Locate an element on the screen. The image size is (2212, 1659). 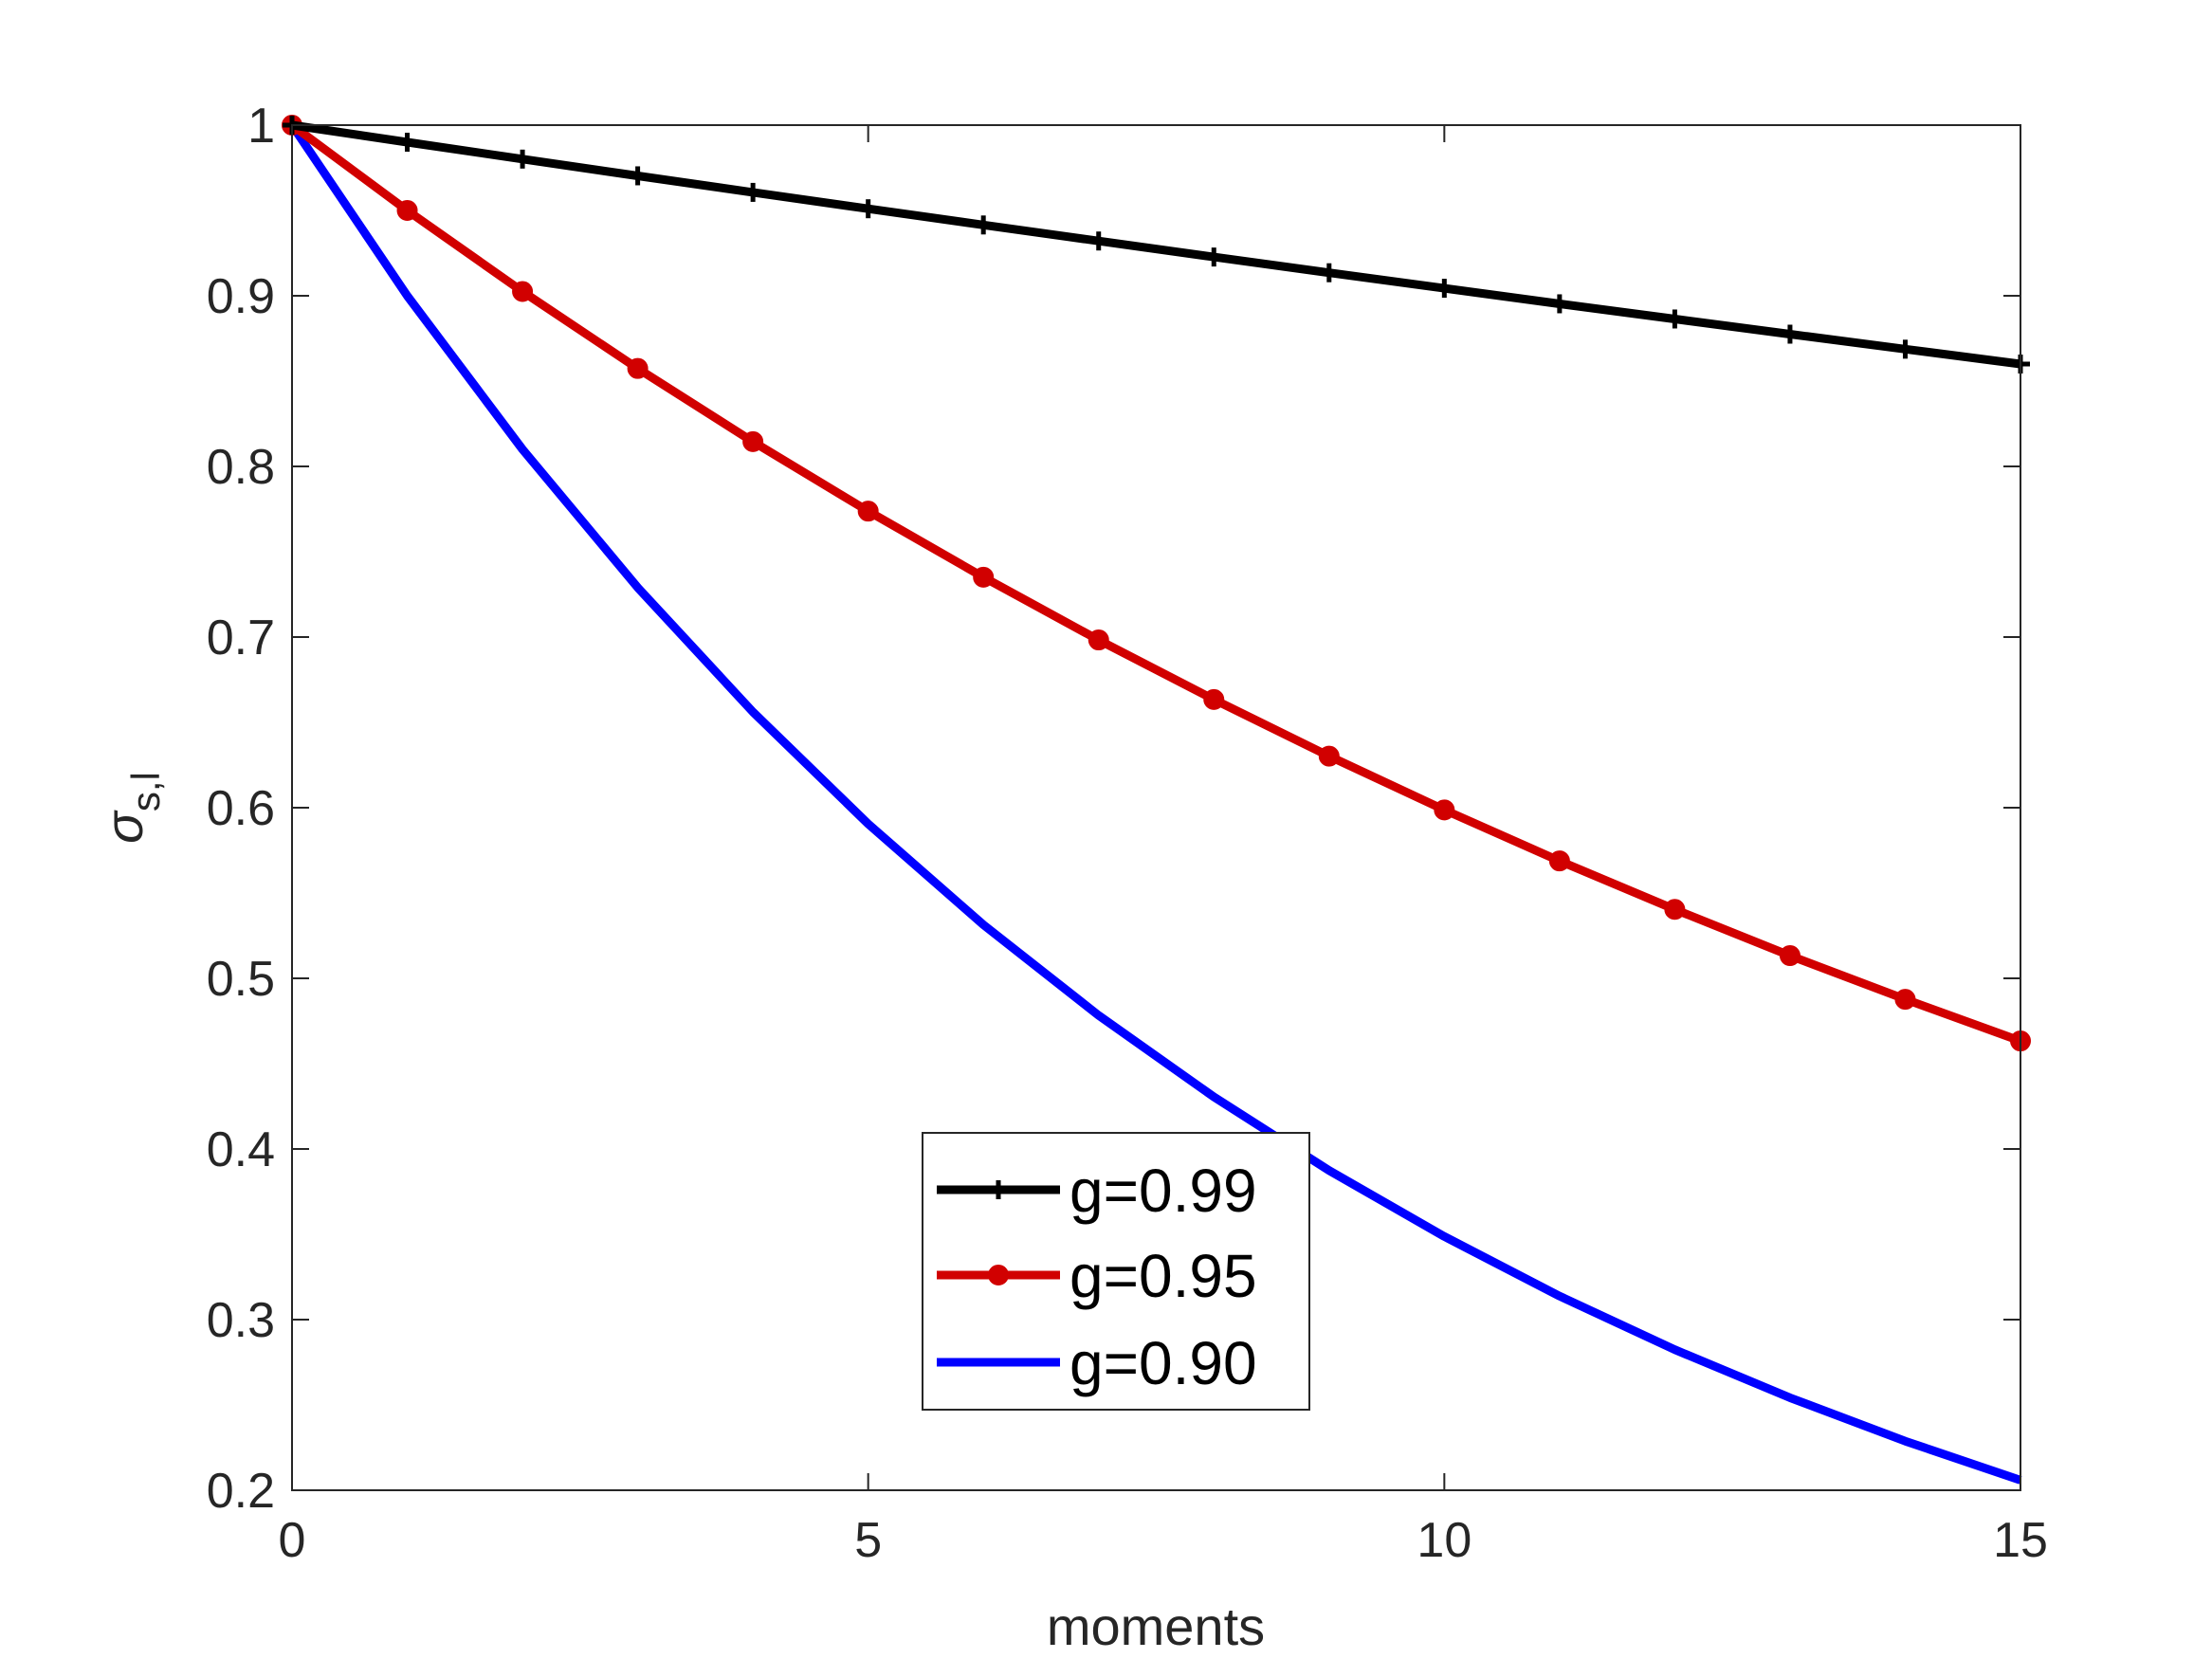
x-tick-label: 15 is located at coordinates (2020, 1540).